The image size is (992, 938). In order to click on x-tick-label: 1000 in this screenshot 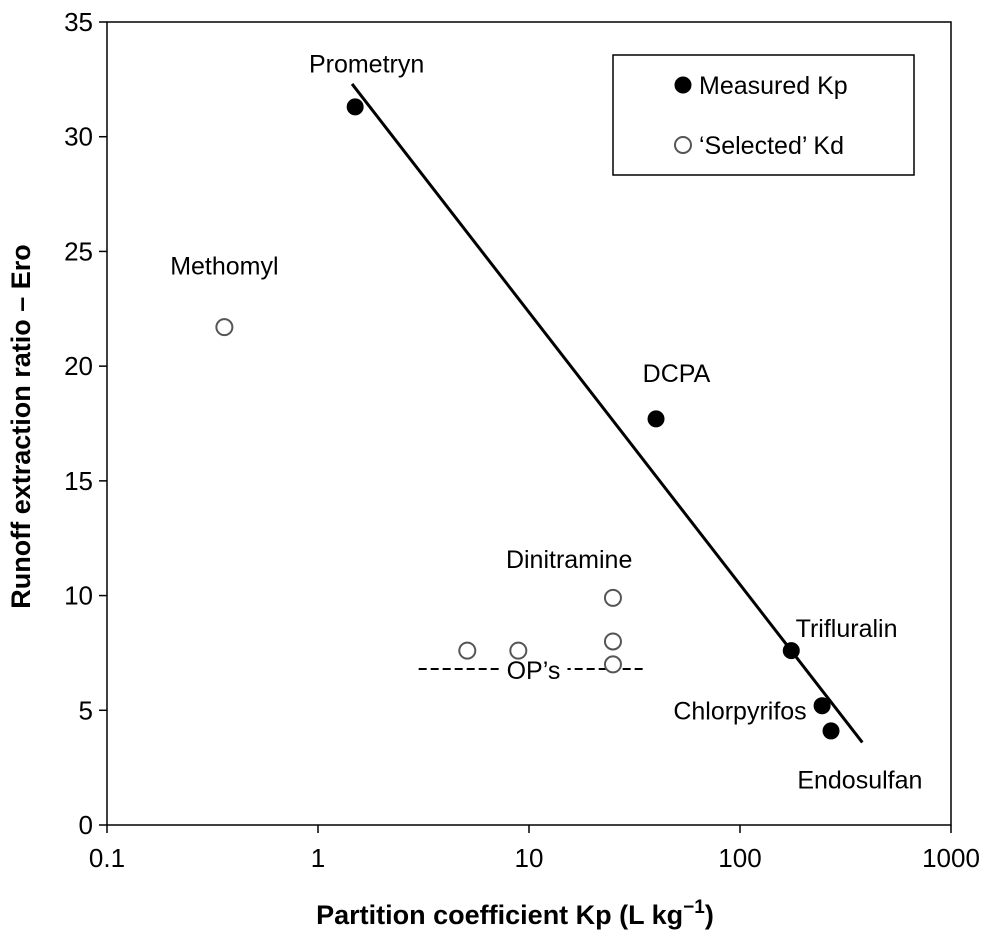, I will do `click(951, 858)`.